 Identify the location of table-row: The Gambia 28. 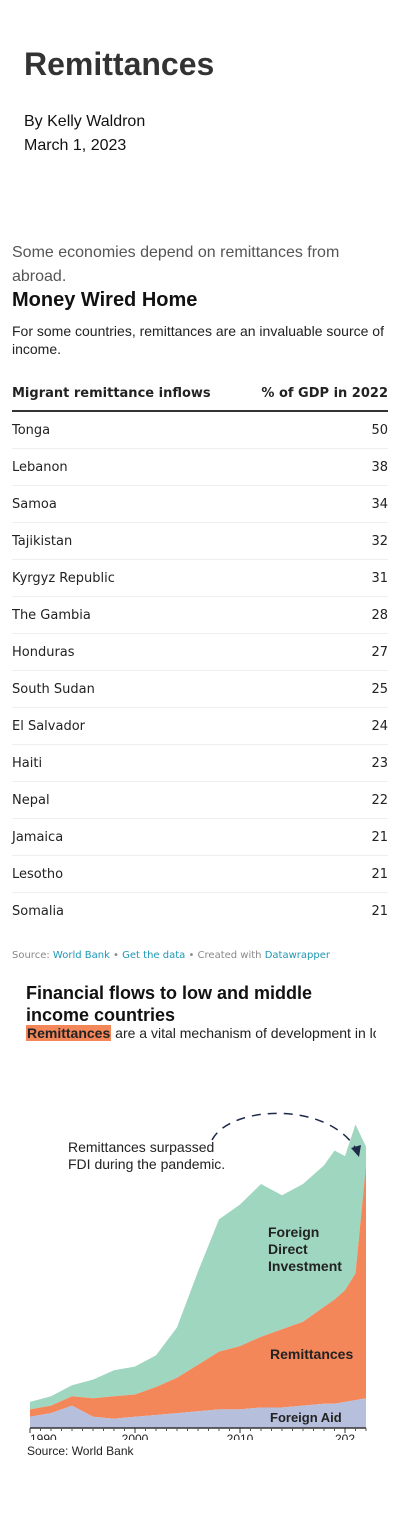
(200, 615).